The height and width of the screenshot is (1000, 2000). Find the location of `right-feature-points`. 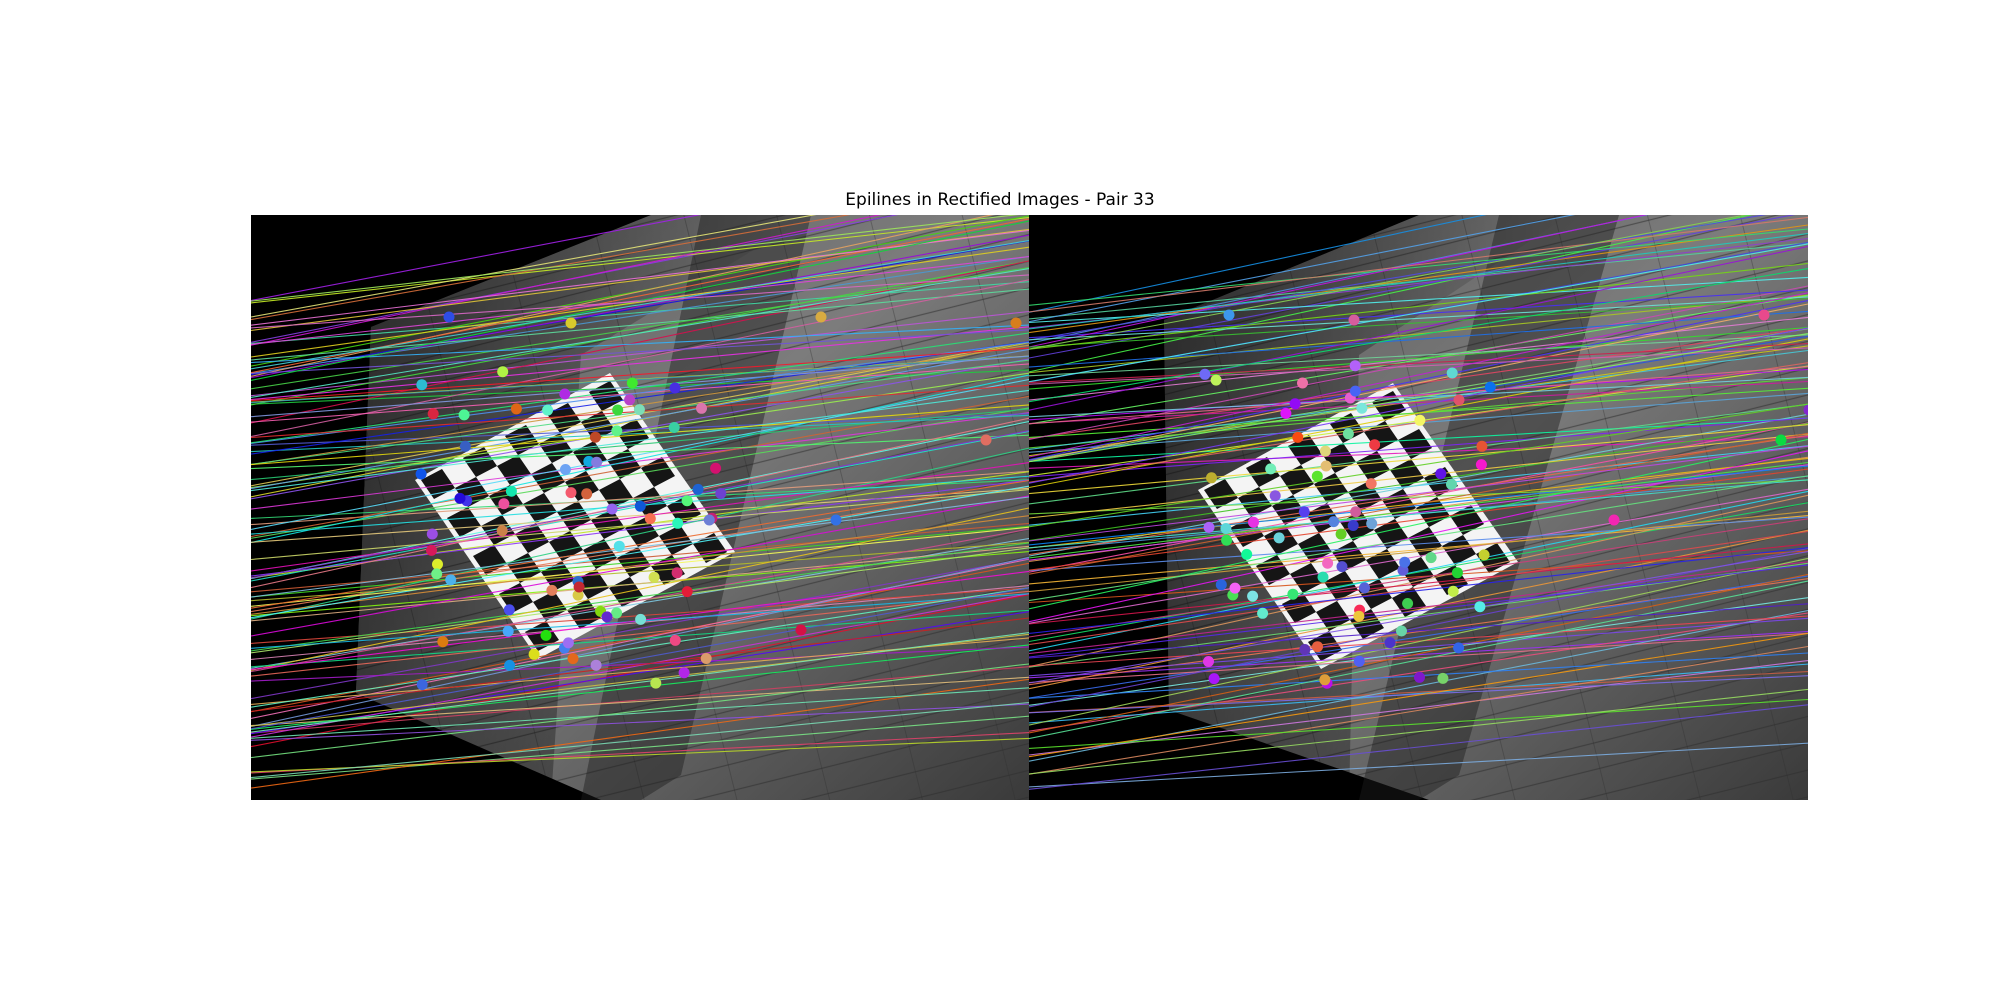

right-feature-points is located at coordinates (1503, 499).